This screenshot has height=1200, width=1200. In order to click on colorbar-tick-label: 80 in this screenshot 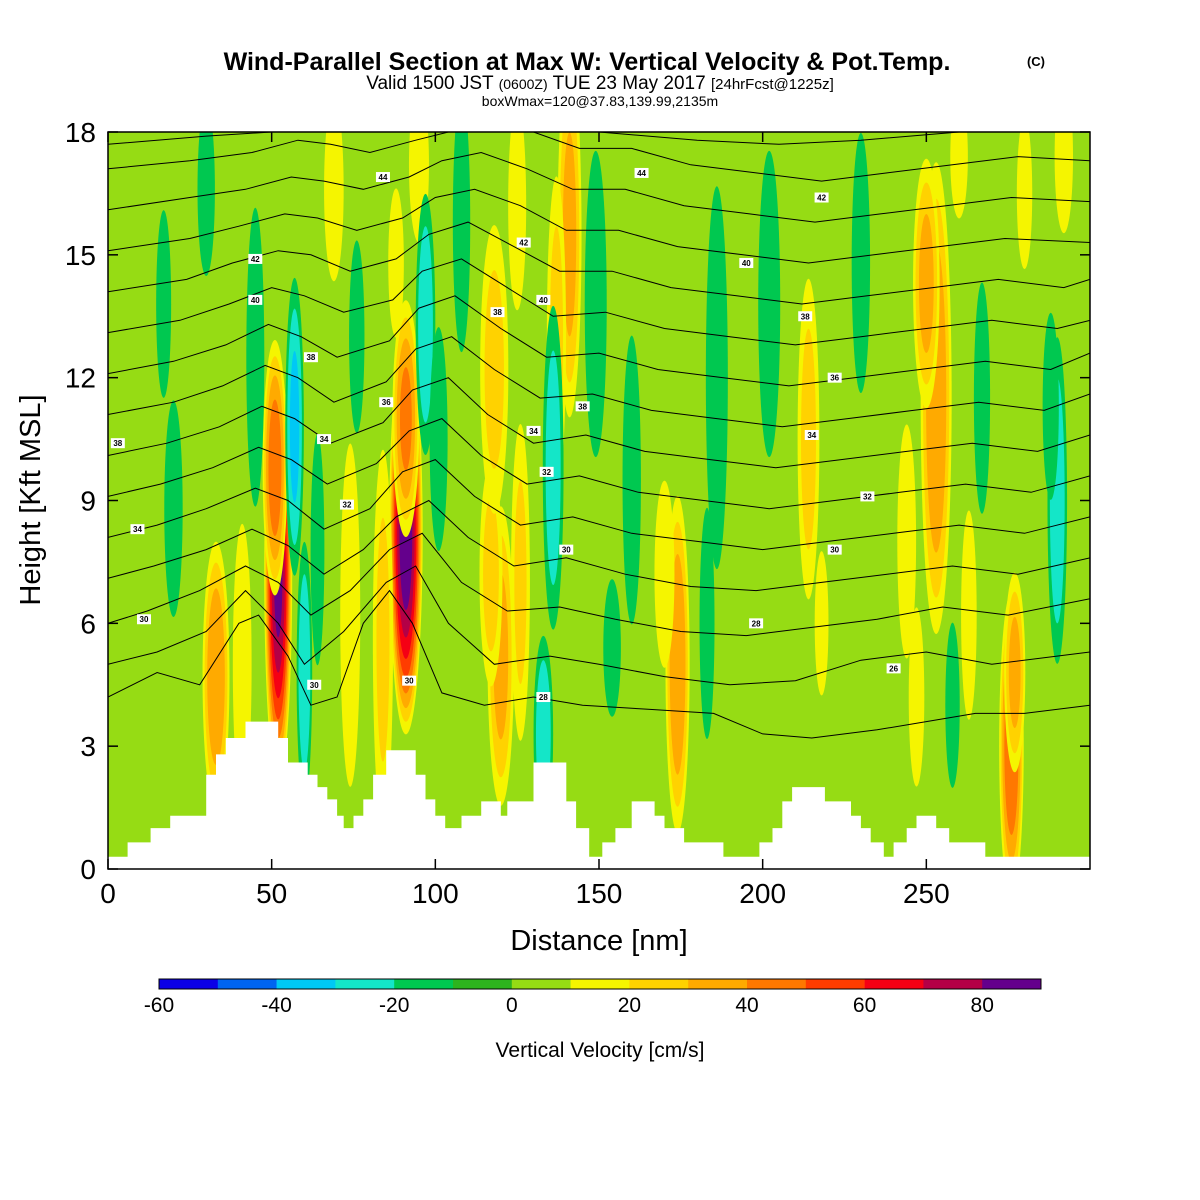, I will do `click(982, 1005)`.